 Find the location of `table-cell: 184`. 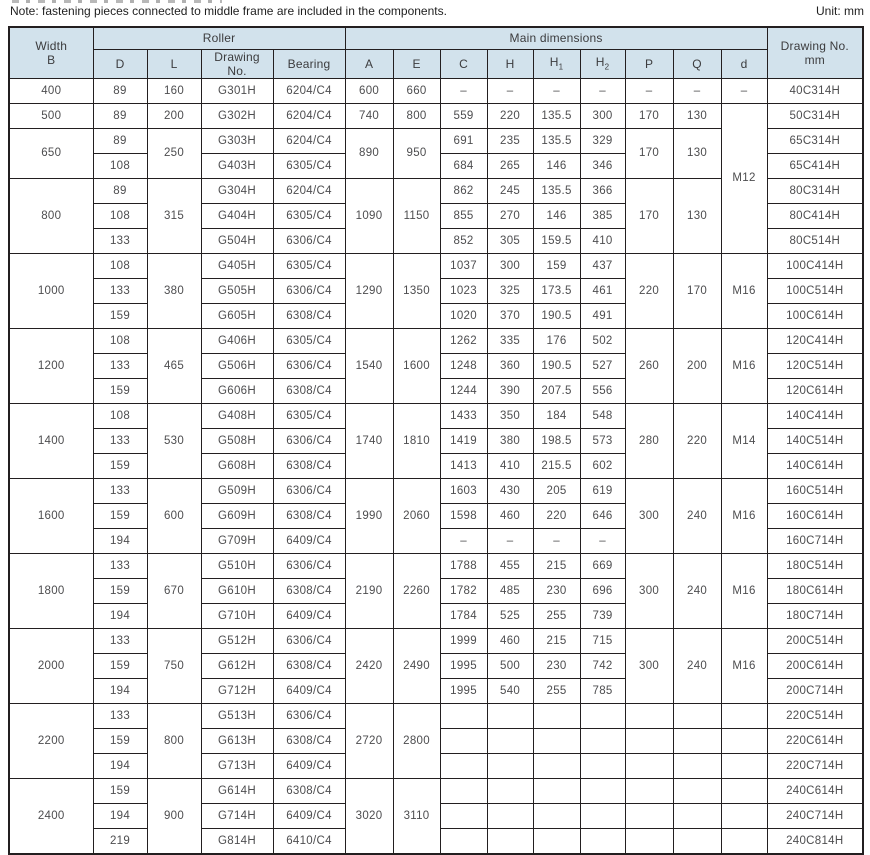

table-cell: 184 is located at coordinates (556, 415).